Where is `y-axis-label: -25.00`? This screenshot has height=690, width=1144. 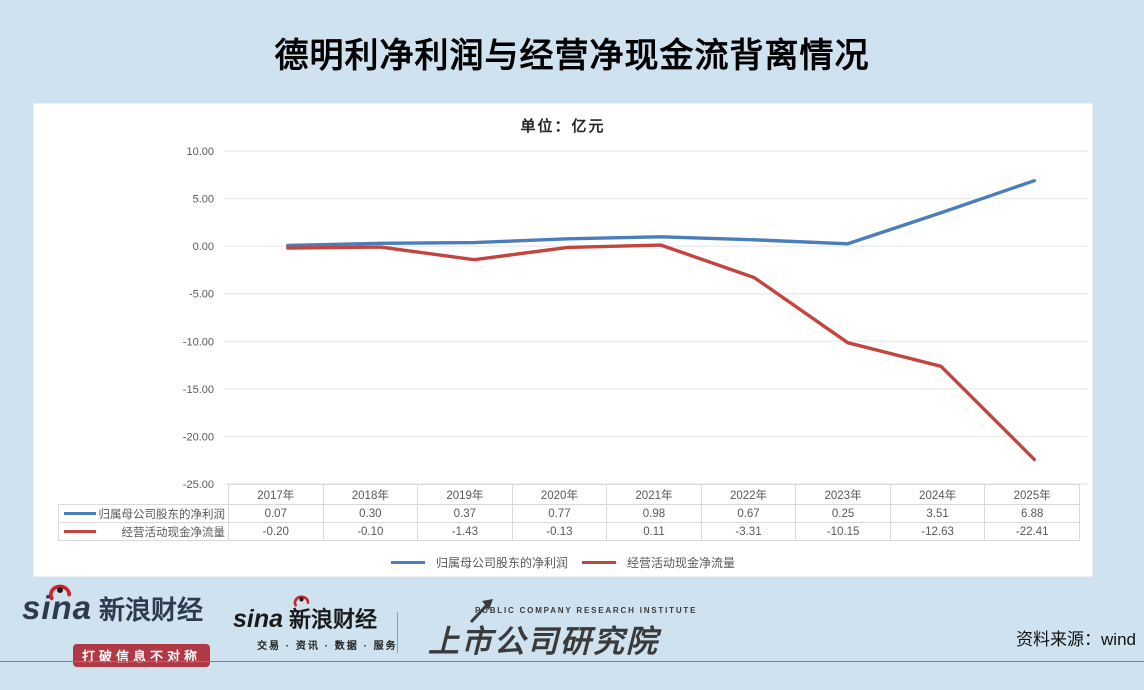
y-axis-label: -25.00 is located at coordinates (198, 485).